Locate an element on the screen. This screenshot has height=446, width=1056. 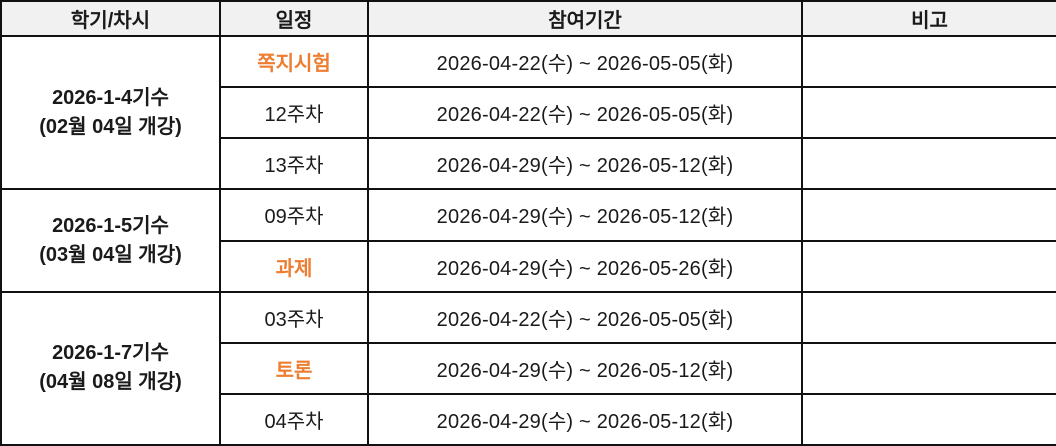
table-row: 04주차 2026-04-29(수) ~ 2026-05-12(화) is located at coordinates (528, 419).